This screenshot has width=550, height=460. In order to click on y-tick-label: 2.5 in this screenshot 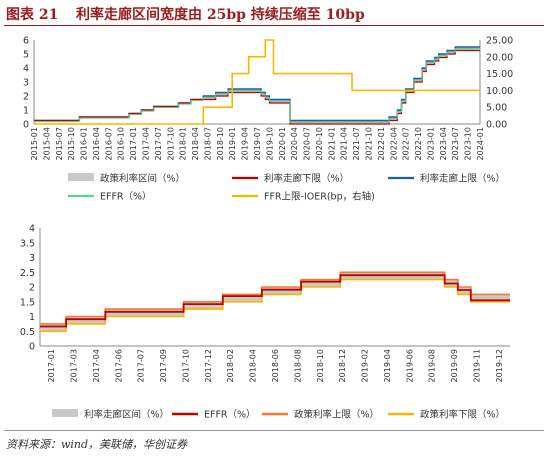, I will do `click(27, 273)`.